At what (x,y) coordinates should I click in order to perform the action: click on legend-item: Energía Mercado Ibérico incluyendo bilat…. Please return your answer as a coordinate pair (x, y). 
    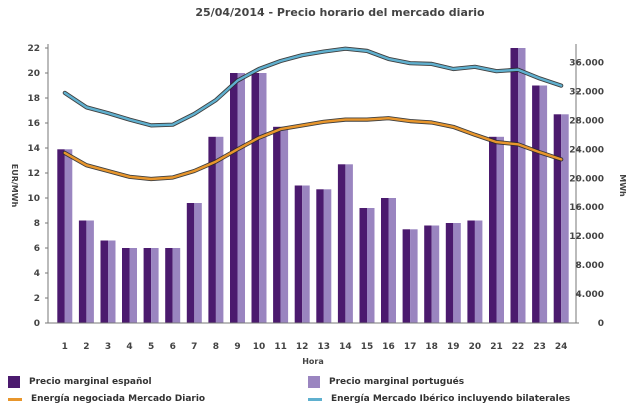
    Looking at the image, I should click on (439, 399).